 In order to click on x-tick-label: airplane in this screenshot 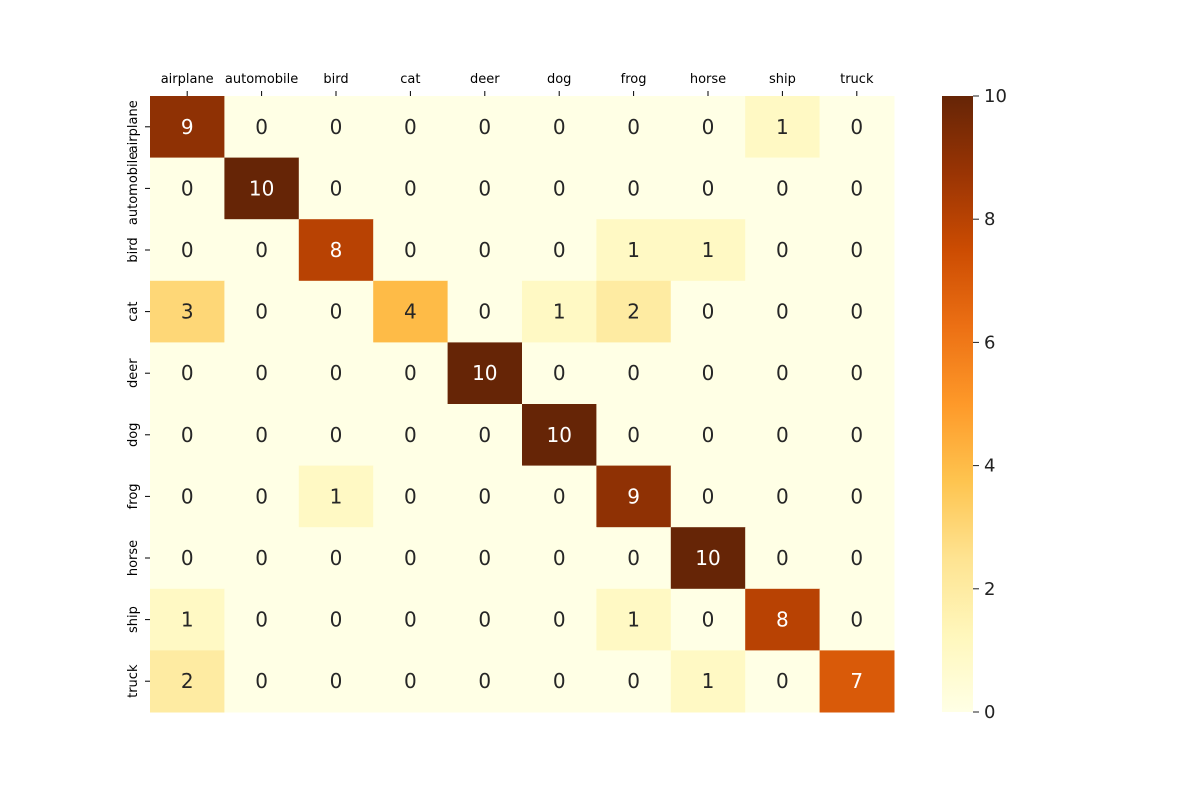, I will do `click(187, 79)`.